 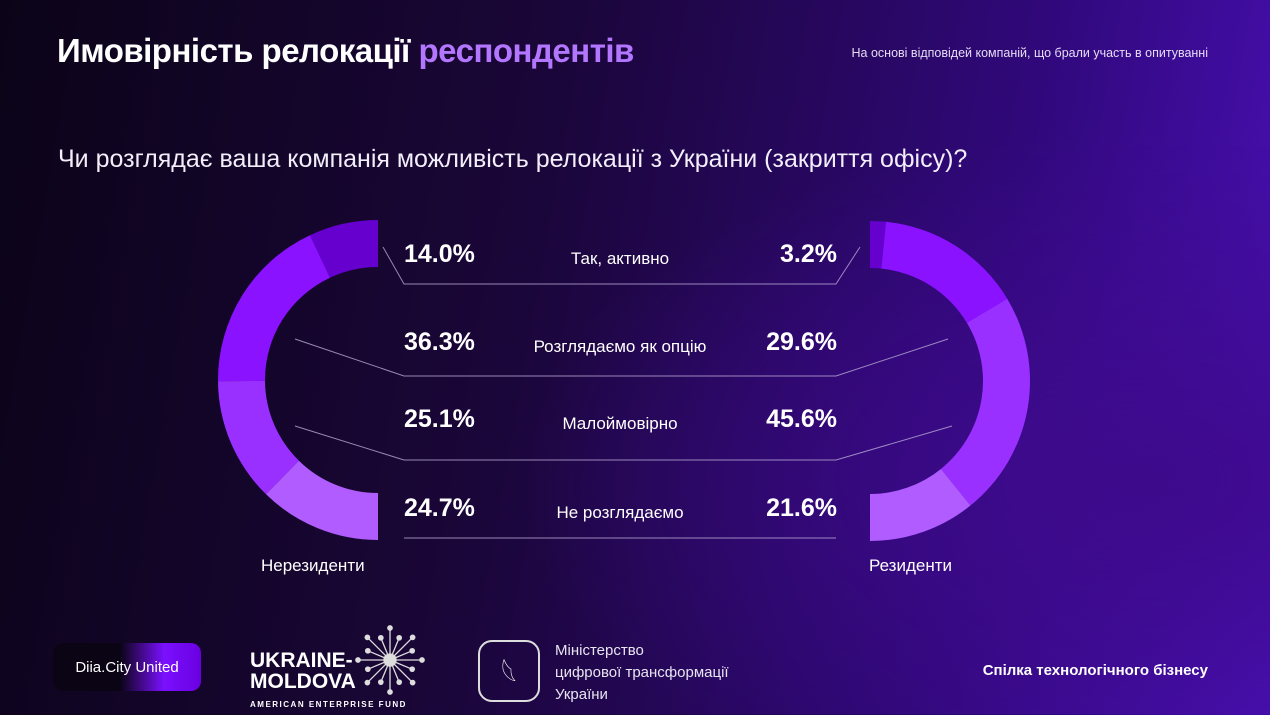 I want to click on title-highlight: респондентів, so click(x=526, y=50).